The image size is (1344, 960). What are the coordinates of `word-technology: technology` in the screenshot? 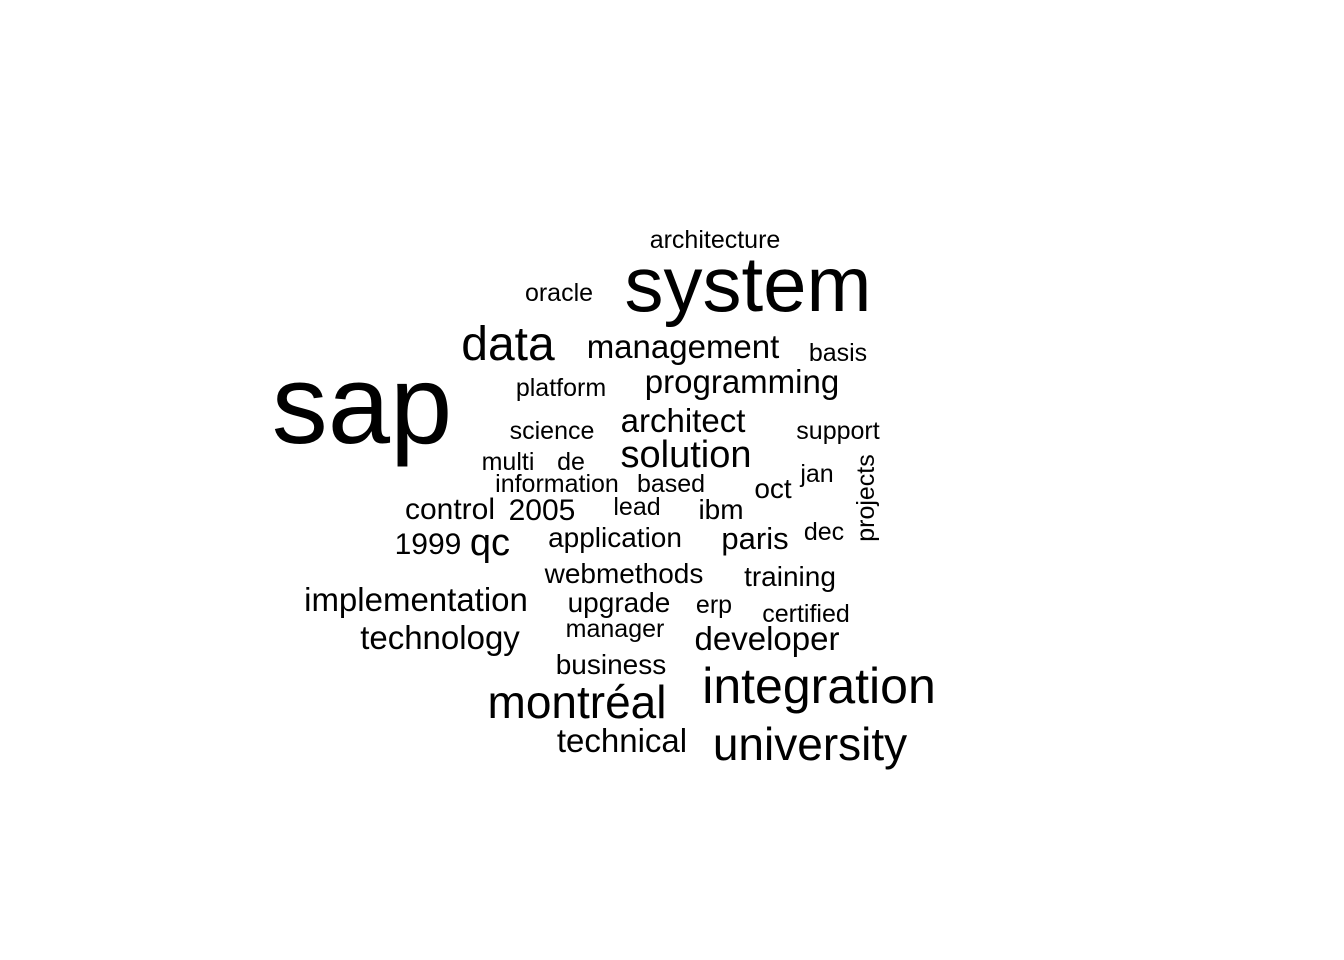 It's located at (440, 637).